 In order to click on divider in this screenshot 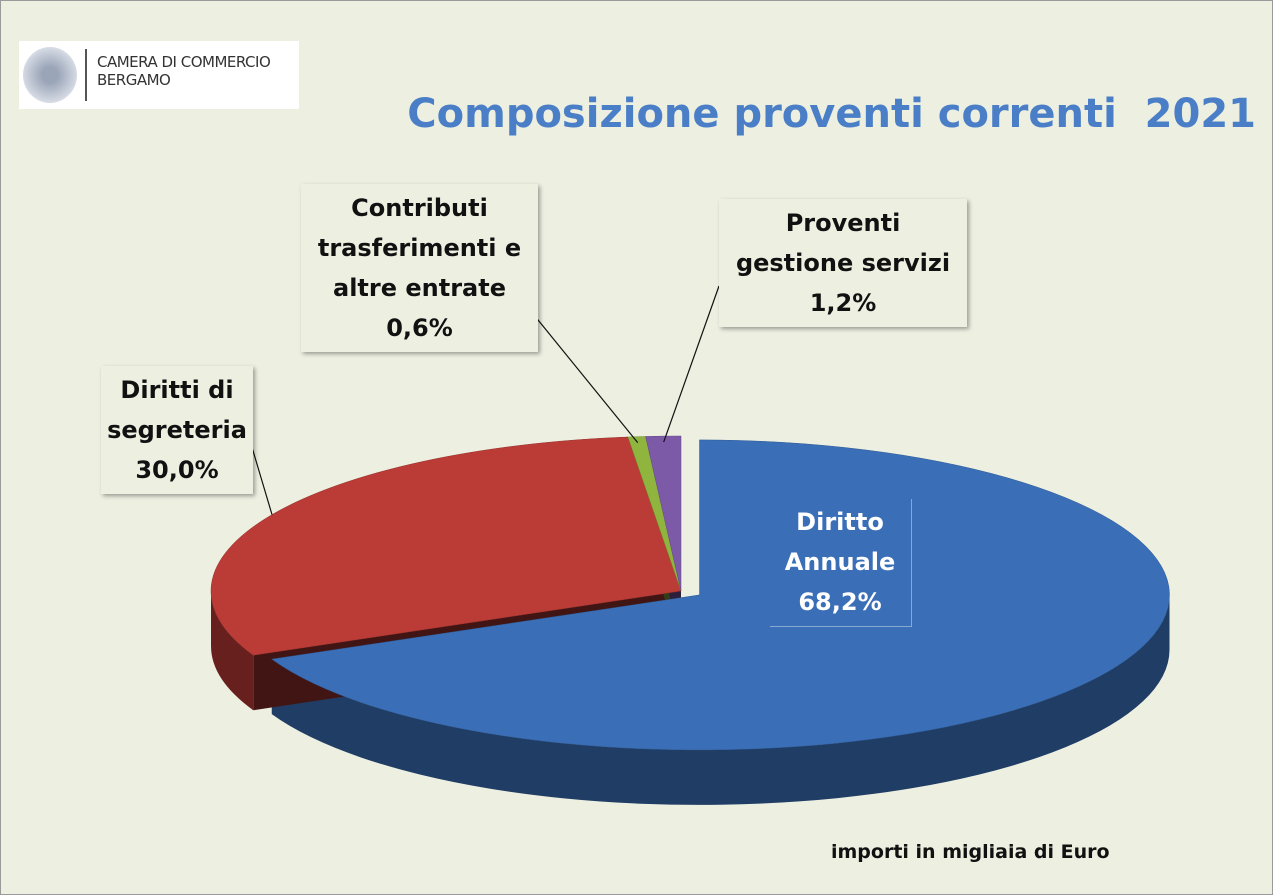, I will do `click(86, 75)`.